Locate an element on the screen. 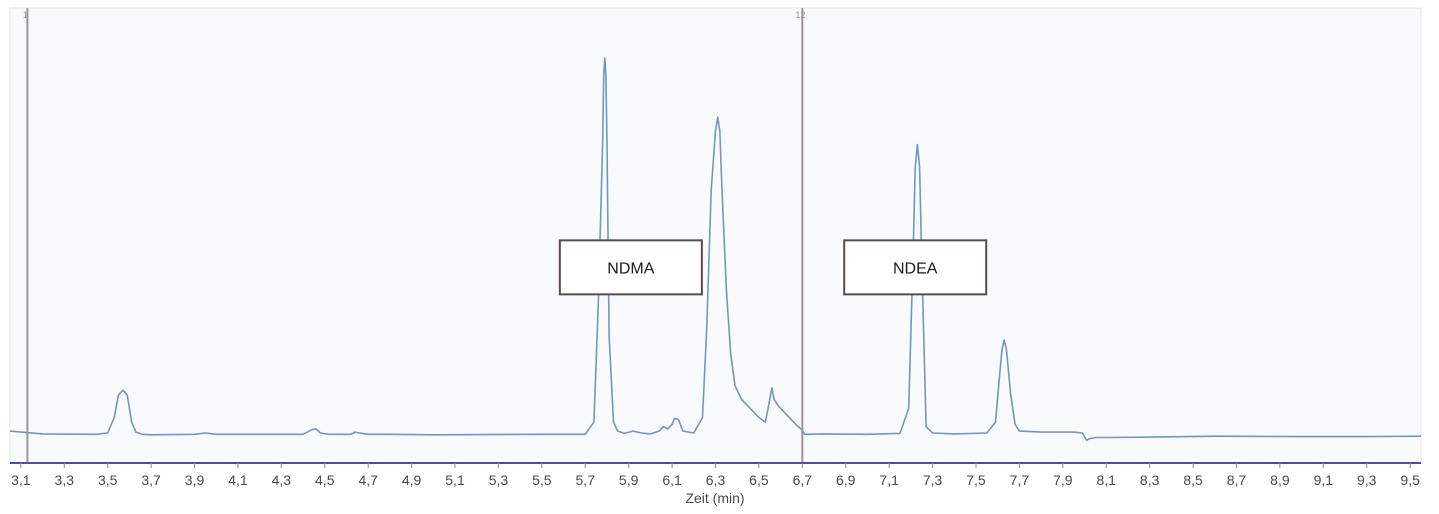 This screenshot has height=514, width=1439. x-tick-label: 6,3 is located at coordinates (716, 480).